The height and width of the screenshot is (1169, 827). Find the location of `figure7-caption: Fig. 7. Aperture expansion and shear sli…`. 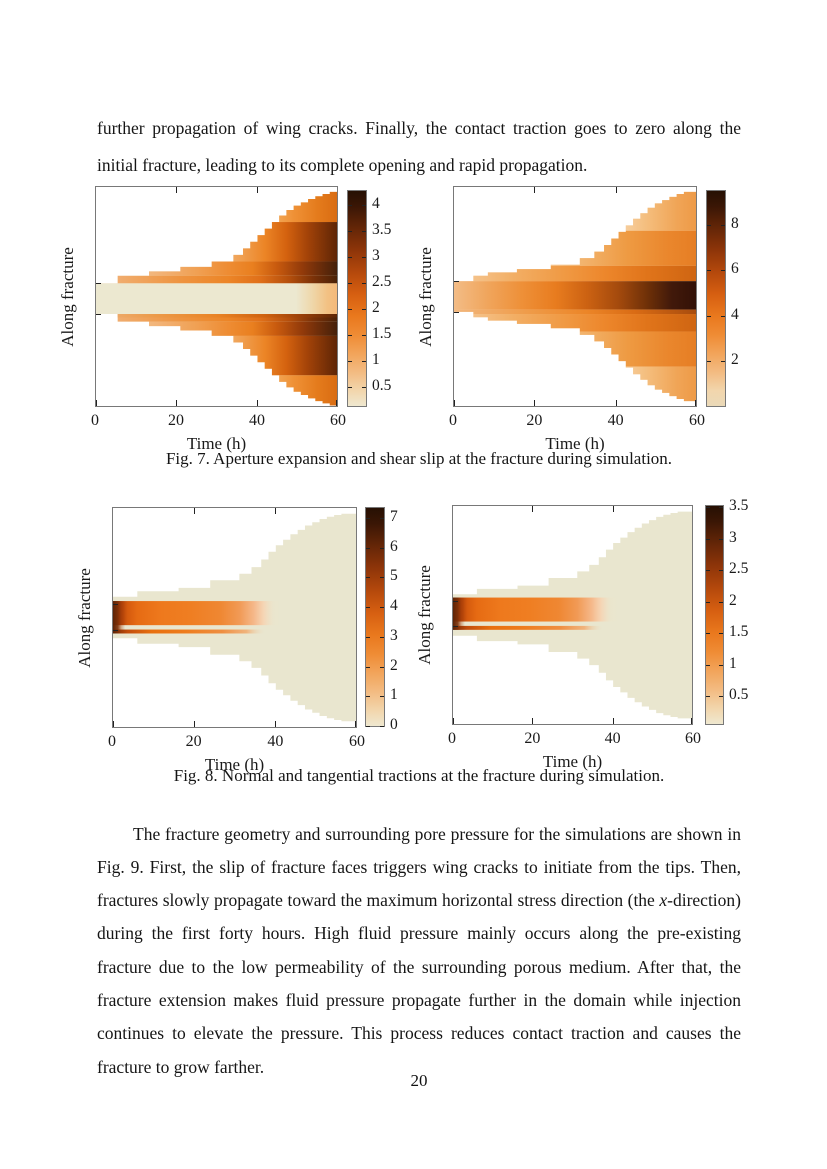

figure7-caption: Fig. 7. Aperture expansion and shear sli… is located at coordinates (419, 458).